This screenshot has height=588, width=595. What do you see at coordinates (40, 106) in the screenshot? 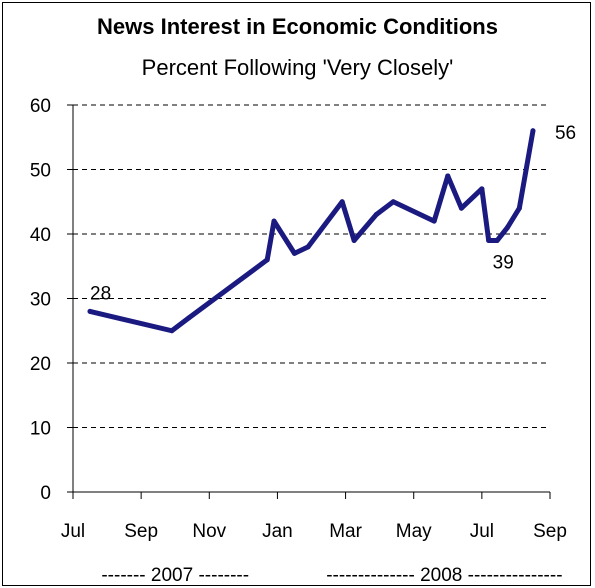
I see `y-tick-label-60: 60` at bounding box center [40, 106].